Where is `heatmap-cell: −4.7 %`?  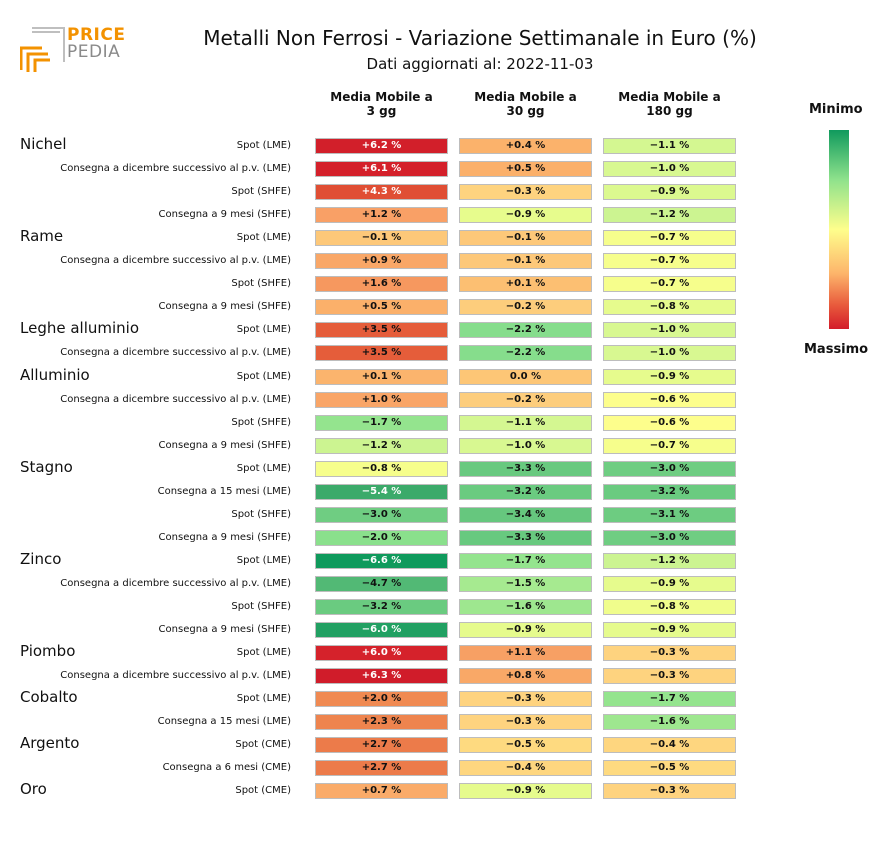
heatmap-cell: −4.7 % is located at coordinates (381, 583).